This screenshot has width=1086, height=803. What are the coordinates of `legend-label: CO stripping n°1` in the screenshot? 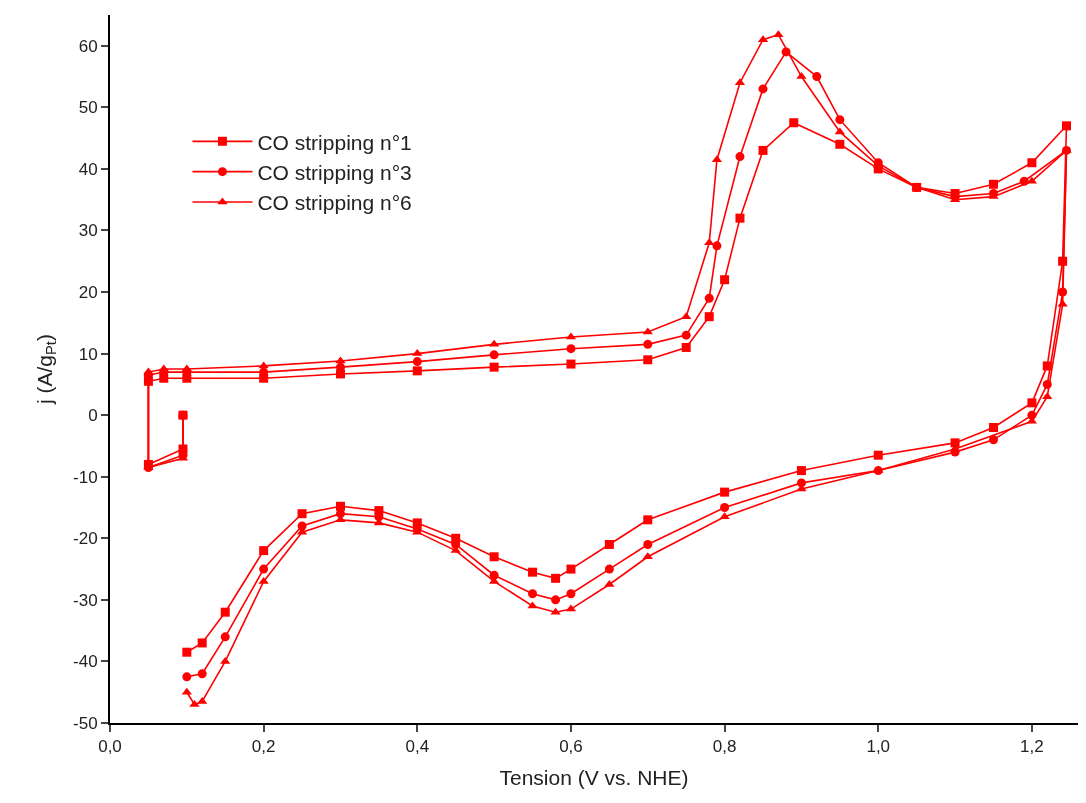 It's located at (334, 142).